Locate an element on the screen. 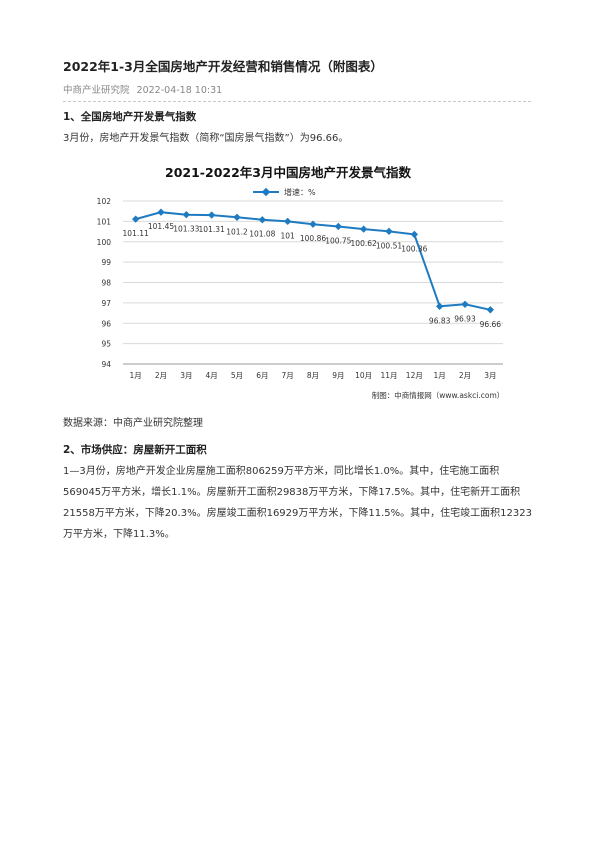  divider is located at coordinates (297, 101).